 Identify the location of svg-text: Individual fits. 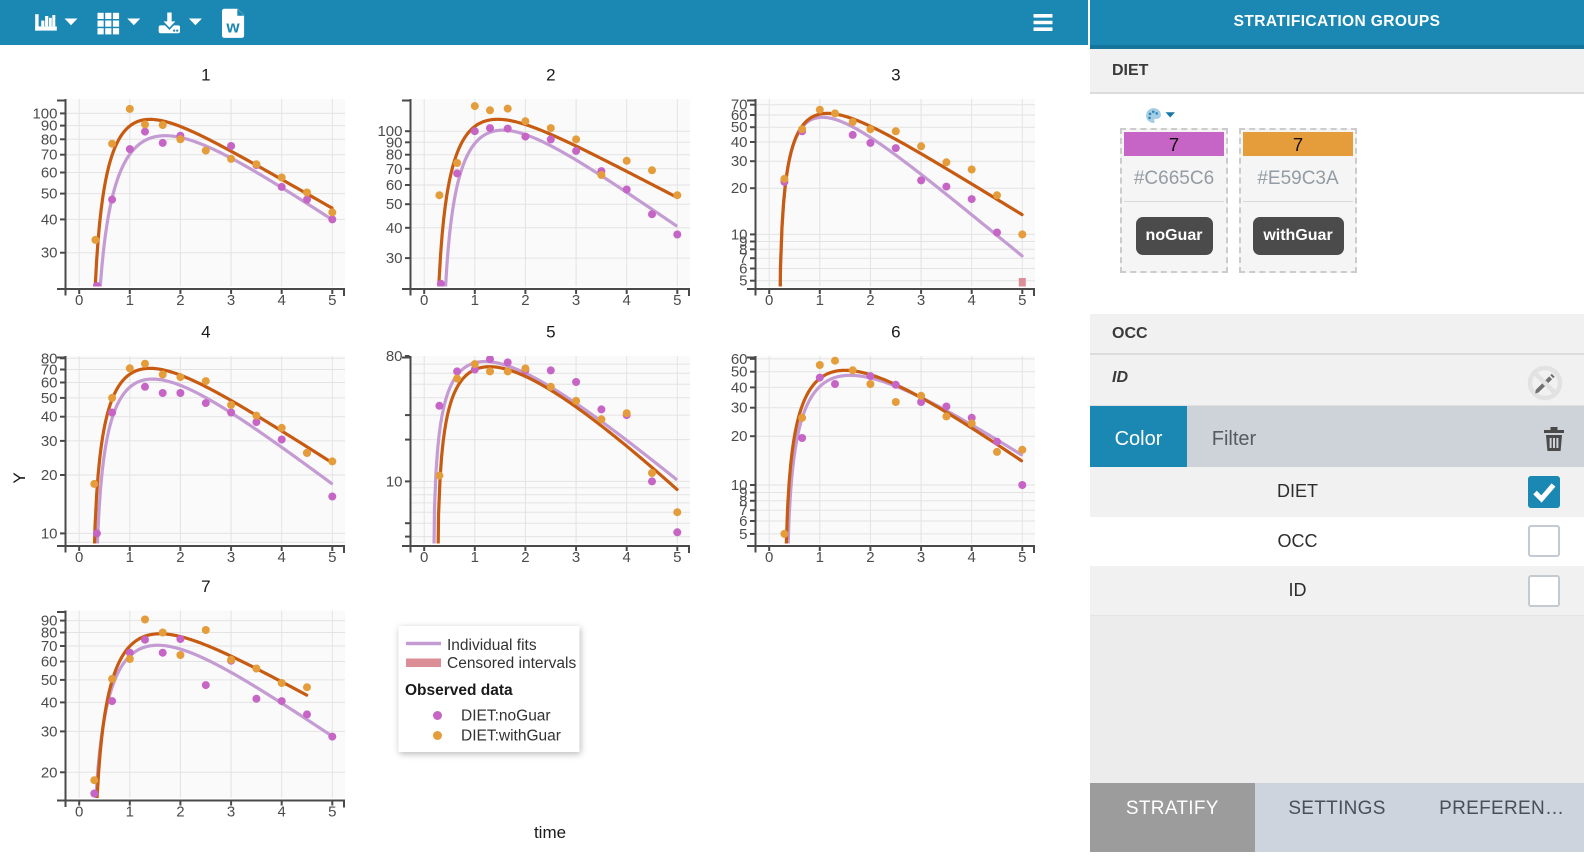
(492, 645).